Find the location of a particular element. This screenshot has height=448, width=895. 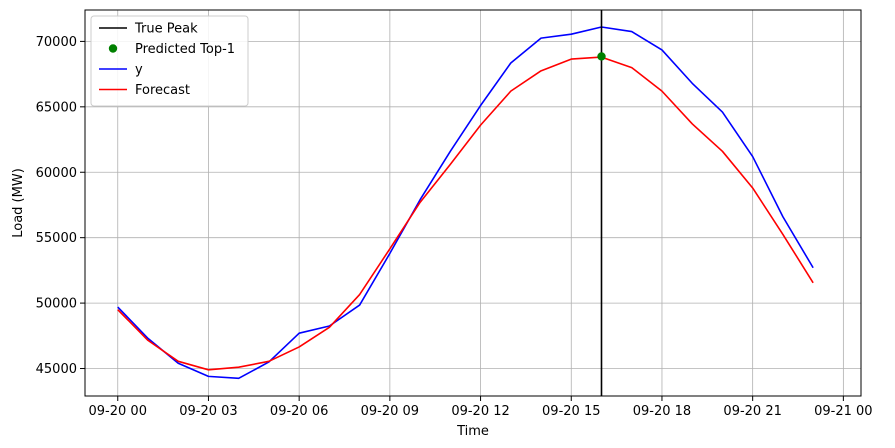

legend-swatch is located at coordinates (113, 48).